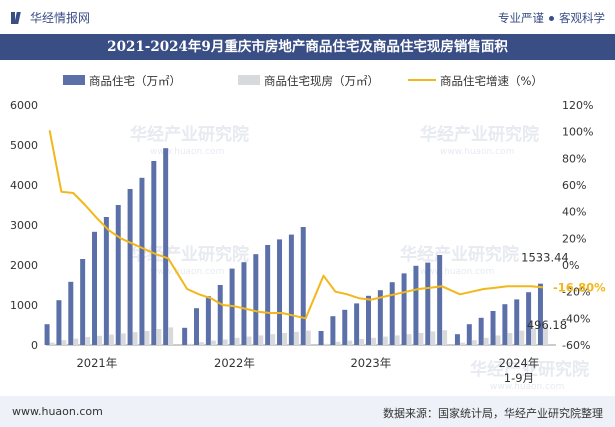  What do you see at coordinates (24, 305) in the screenshot?
I see `y-left-tick-label: 1000` at bounding box center [24, 305].